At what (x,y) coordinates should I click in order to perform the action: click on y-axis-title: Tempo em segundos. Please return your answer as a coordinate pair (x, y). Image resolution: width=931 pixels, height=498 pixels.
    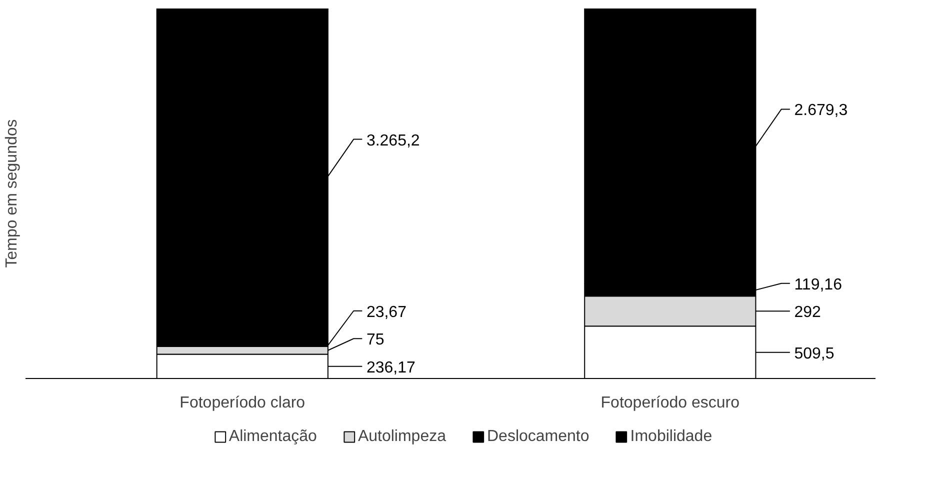
    Looking at the image, I should click on (12, 193).